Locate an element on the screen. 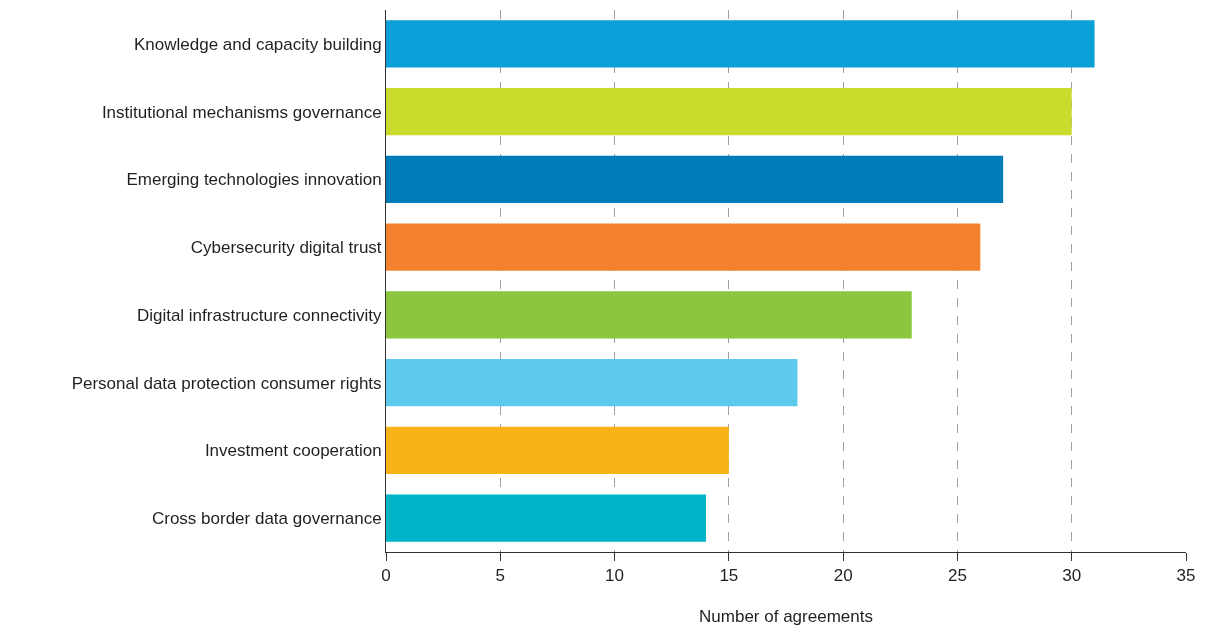  y-tick-label: Cross border data governance is located at coordinates (266, 519).